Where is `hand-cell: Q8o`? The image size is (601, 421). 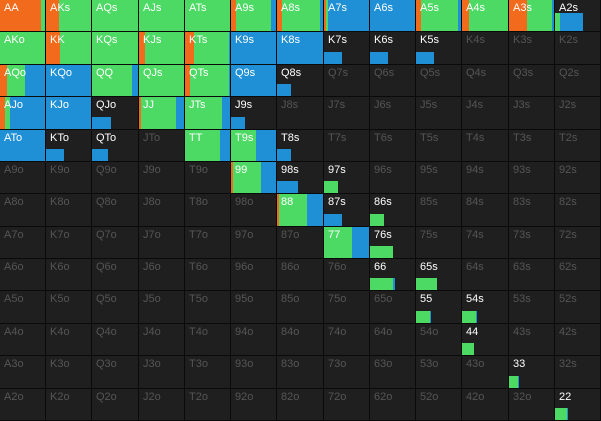
hand-cell: Q8o is located at coordinates (115, 210).